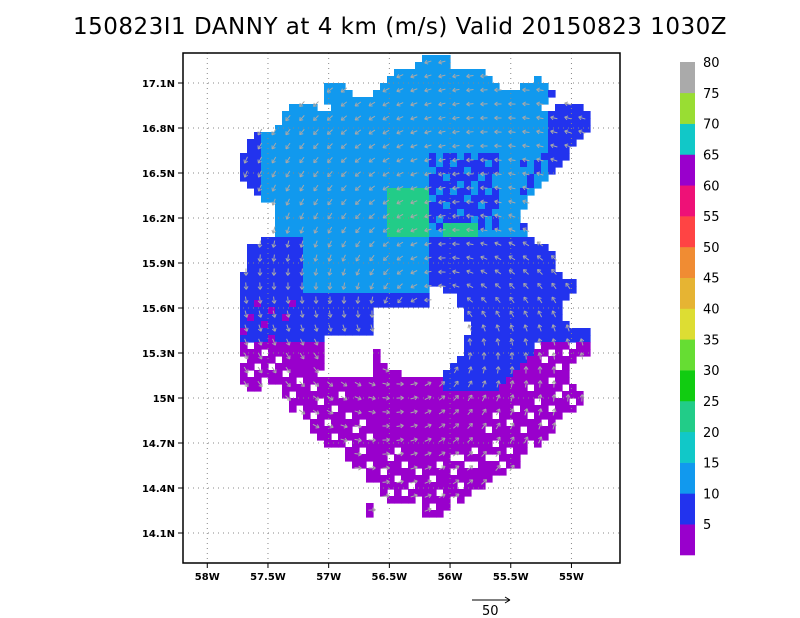  What do you see at coordinates (450, 577) in the screenshot?
I see `lon-tick-label: 56W` at bounding box center [450, 577].